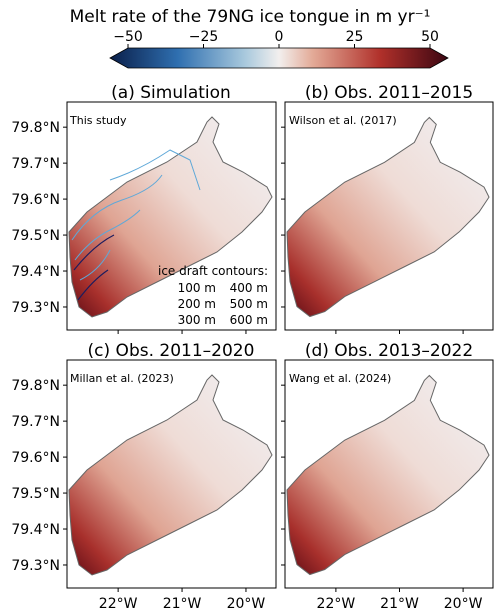 The height and width of the screenshot is (616, 500). What do you see at coordinates (223, 304) in the screenshot?
I see `legend: 100 m 200 m 300 m 400 m 500 m 600 m` at bounding box center [223, 304].